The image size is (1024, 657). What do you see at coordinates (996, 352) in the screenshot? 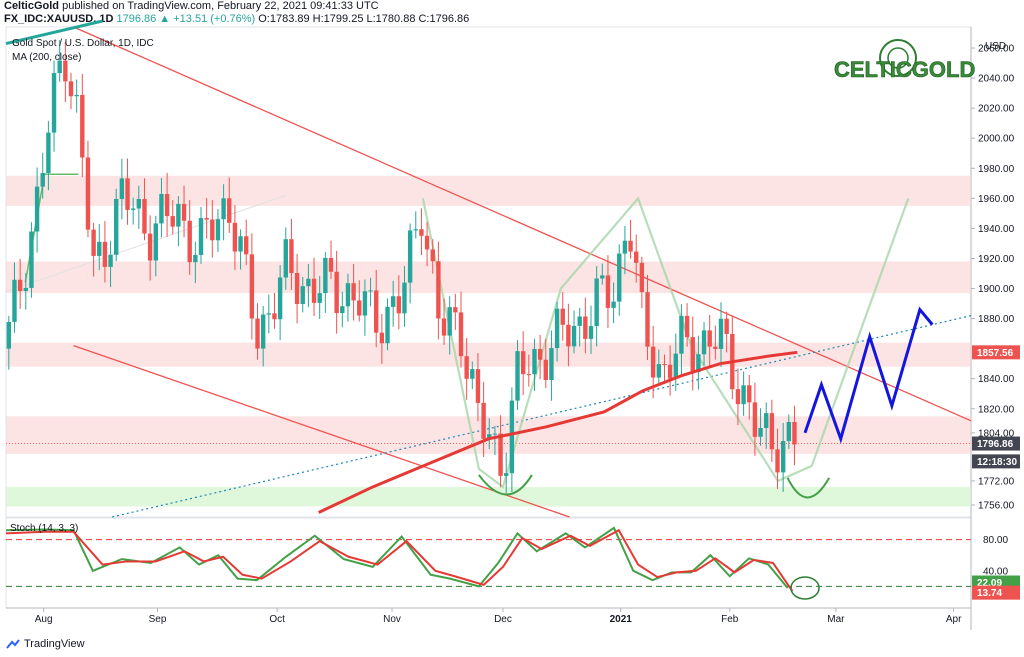
I see `ma-price-flag-bg` at bounding box center [996, 352].